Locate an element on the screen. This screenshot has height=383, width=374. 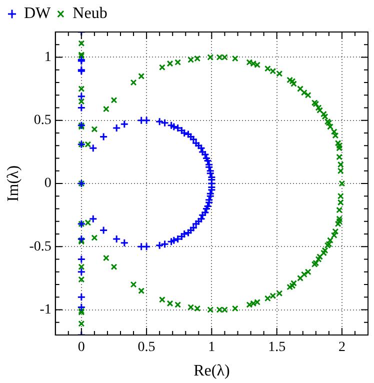
y-axis-title: Im(λ) is located at coordinates (13, 183).